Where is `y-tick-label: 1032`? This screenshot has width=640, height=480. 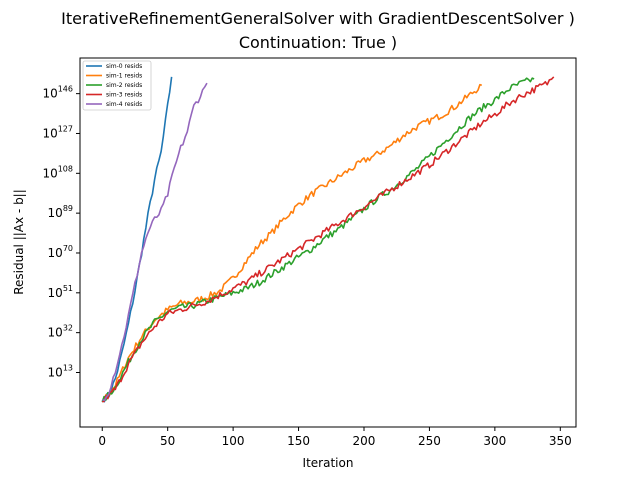 y-tick-label: 1032 is located at coordinates (60, 332).